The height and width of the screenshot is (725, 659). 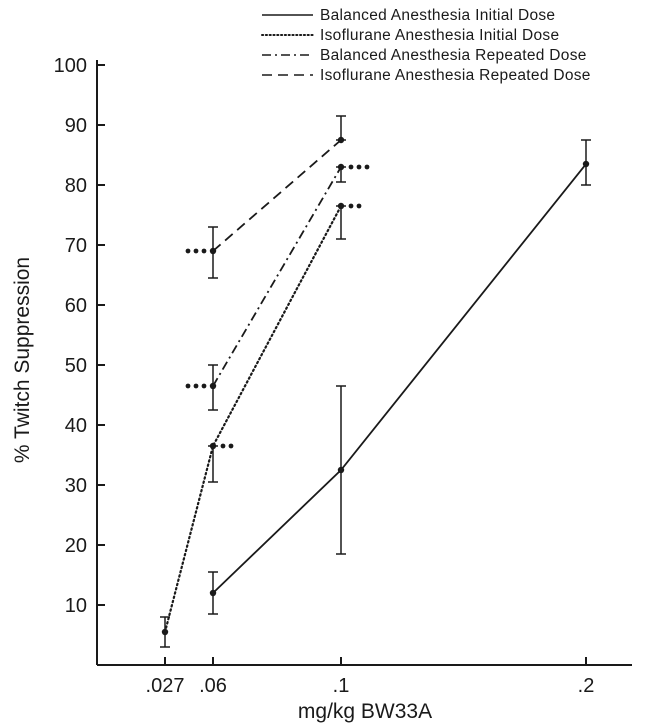 What do you see at coordinates (76, 246) in the screenshot?
I see `y-tick-label: 70` at bounding box center [76, 246].